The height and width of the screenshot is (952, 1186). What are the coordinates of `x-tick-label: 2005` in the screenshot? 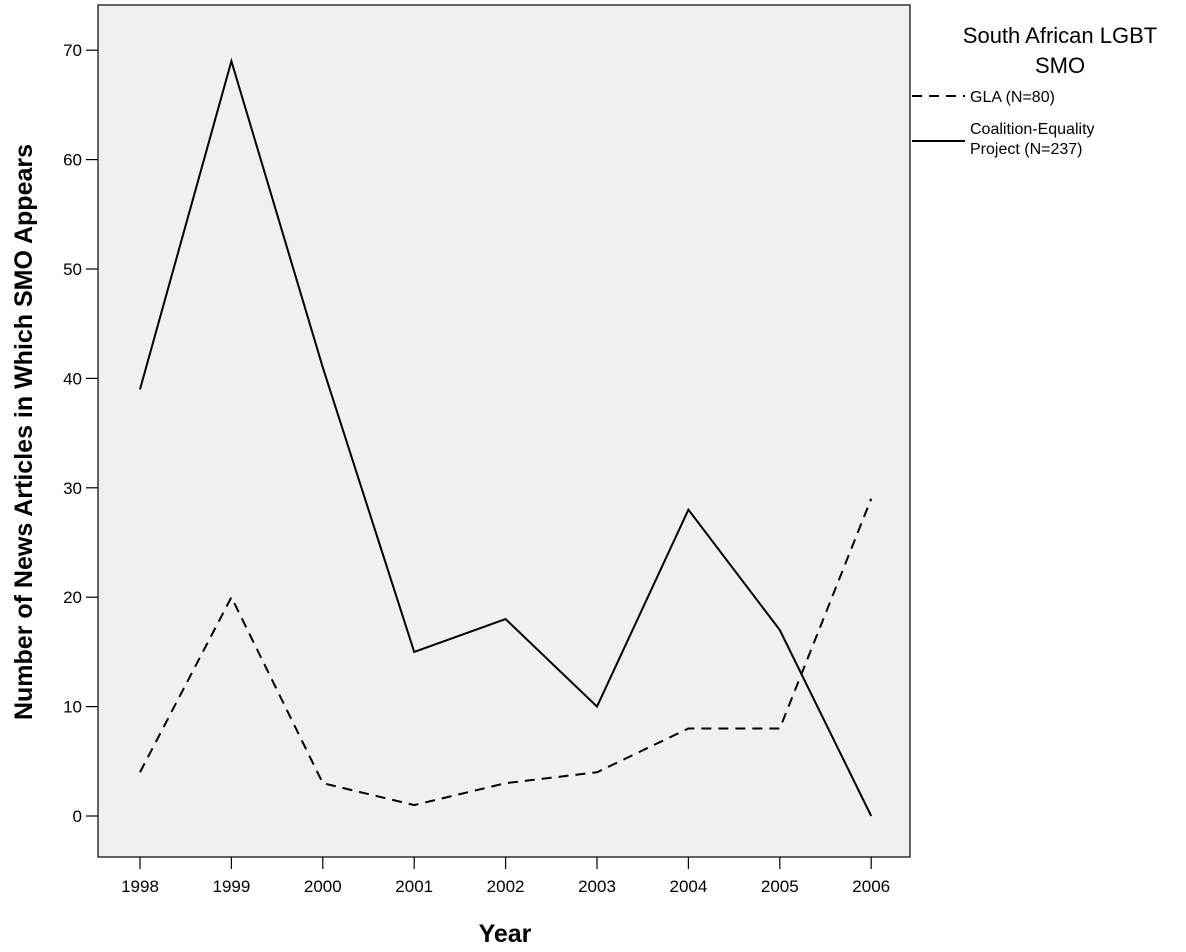 It's located at (780, 886).